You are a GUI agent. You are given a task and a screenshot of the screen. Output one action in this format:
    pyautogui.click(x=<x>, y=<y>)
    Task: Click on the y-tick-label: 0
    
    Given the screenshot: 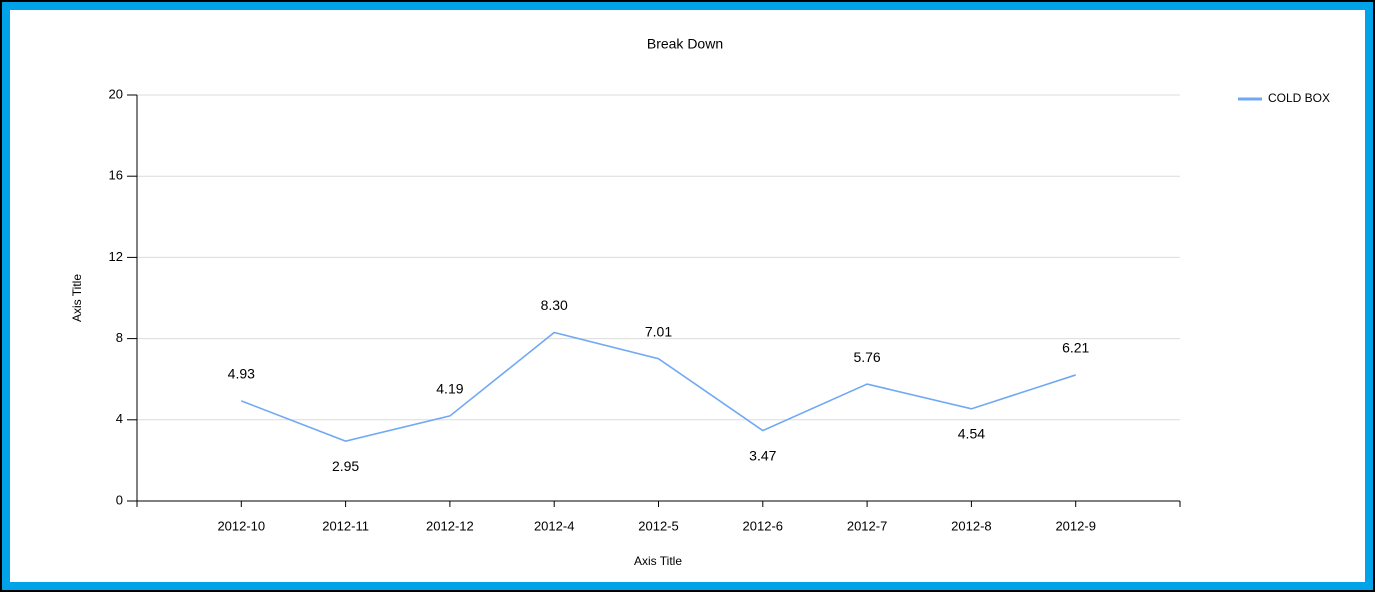 What is the action you would take?
    pyautogui.click(x=119, y=499)
    